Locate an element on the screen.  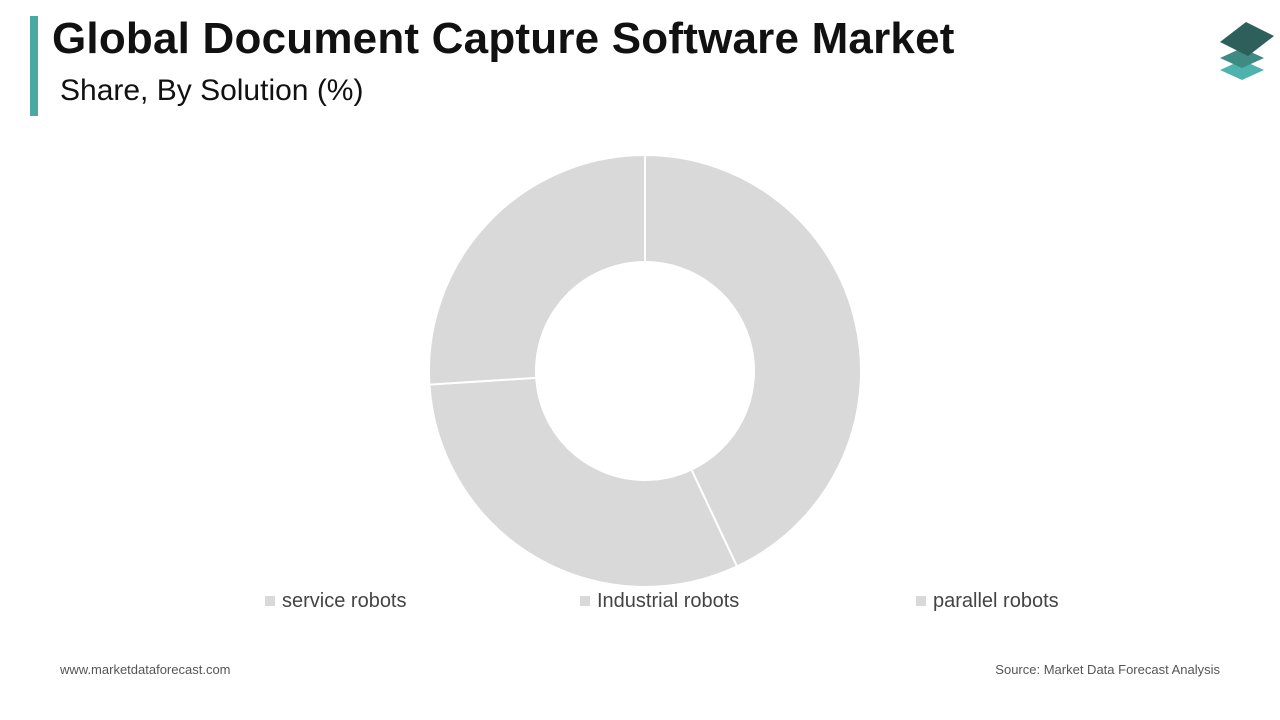
legend-label: service robots is located at coordinates (344, 600).